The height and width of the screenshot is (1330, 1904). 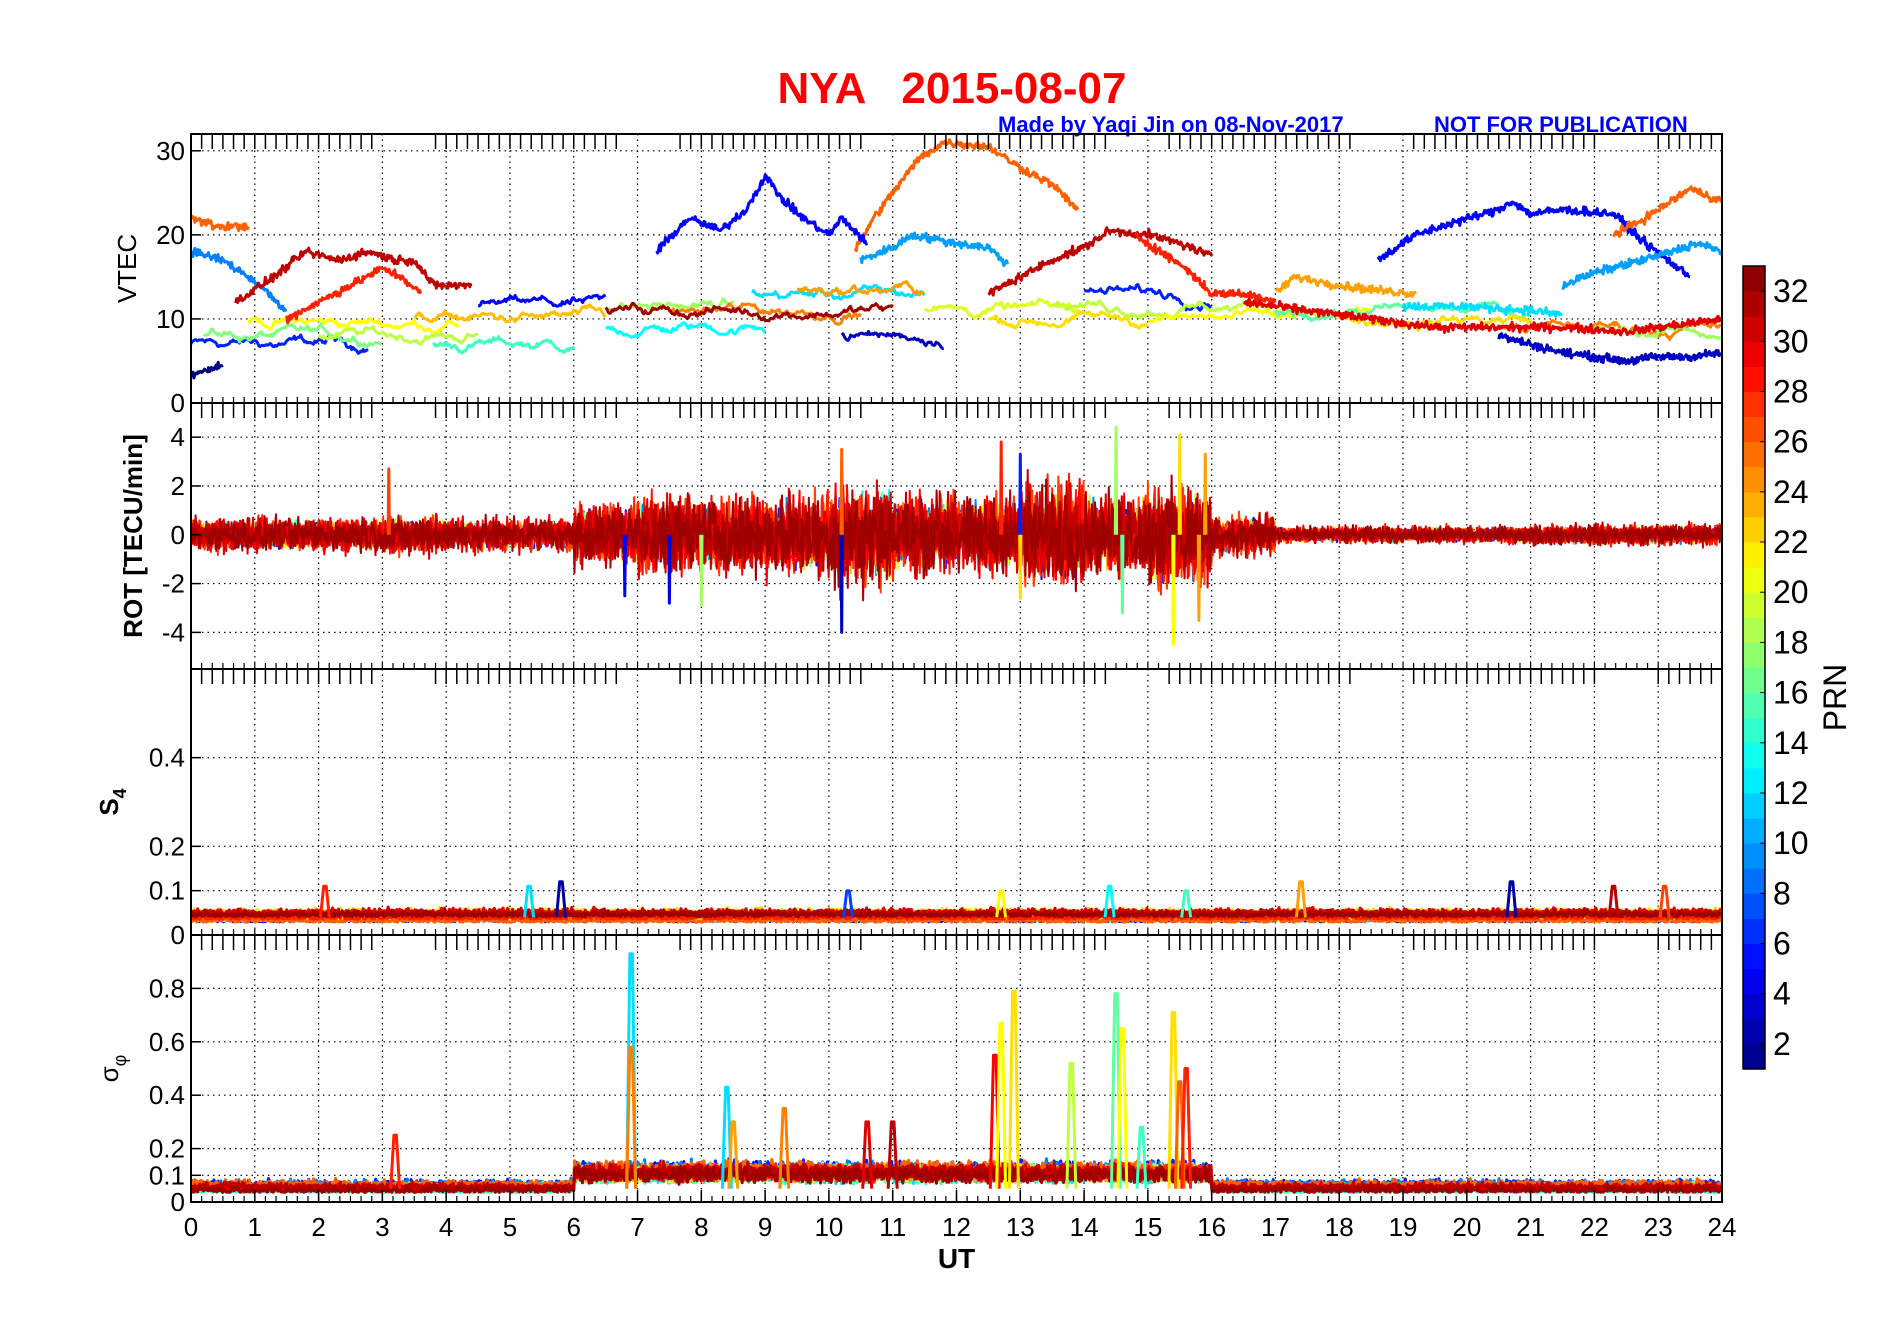 What do you see at coordinates (956, 1227) in the screenshot?
I see `x-tick-label: 12` at bounding box center [956, 1227].